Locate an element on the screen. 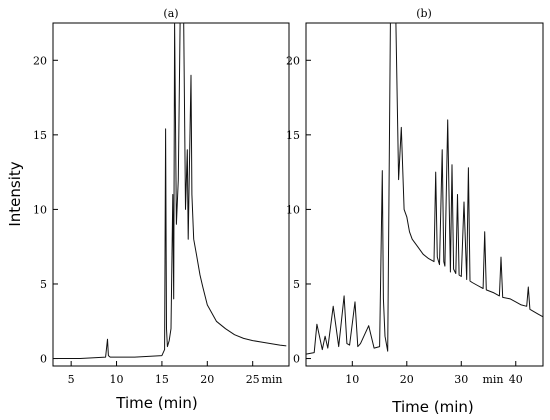 Image resolution: width=550 pixels, height=420 pixels. panel-a-x-axis: 5 10 15 20 25 is located at coordinates (164, 373).